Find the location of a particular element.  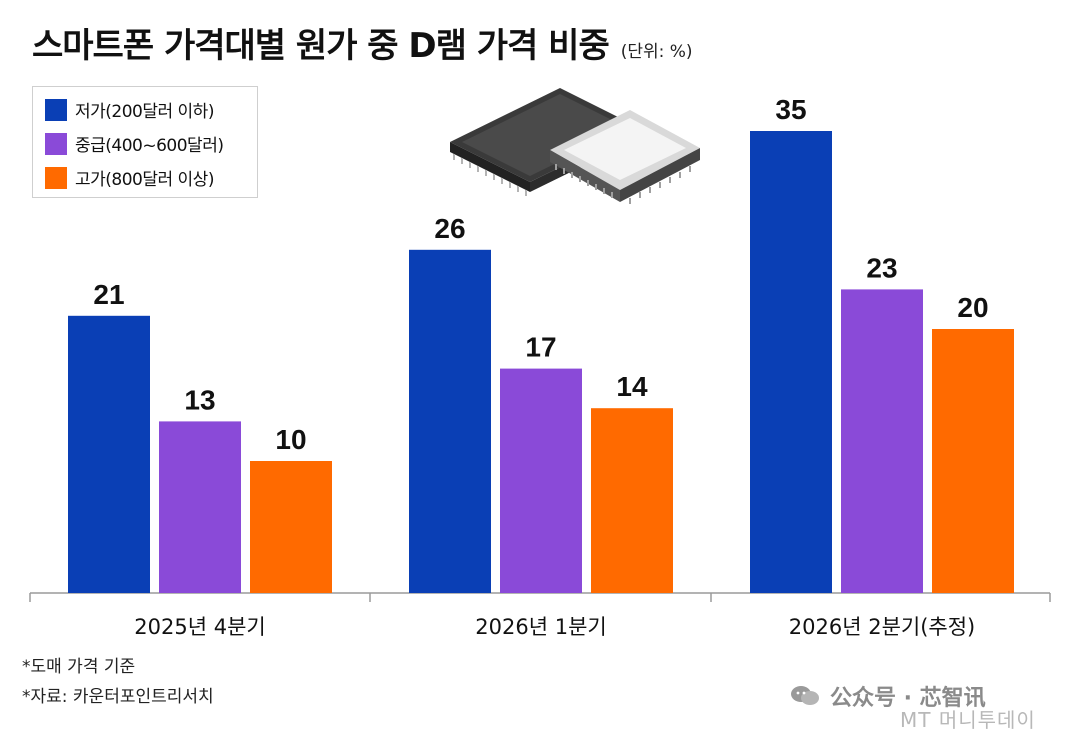

data-label-1-2: 14 is located at coordinates (632, 386).